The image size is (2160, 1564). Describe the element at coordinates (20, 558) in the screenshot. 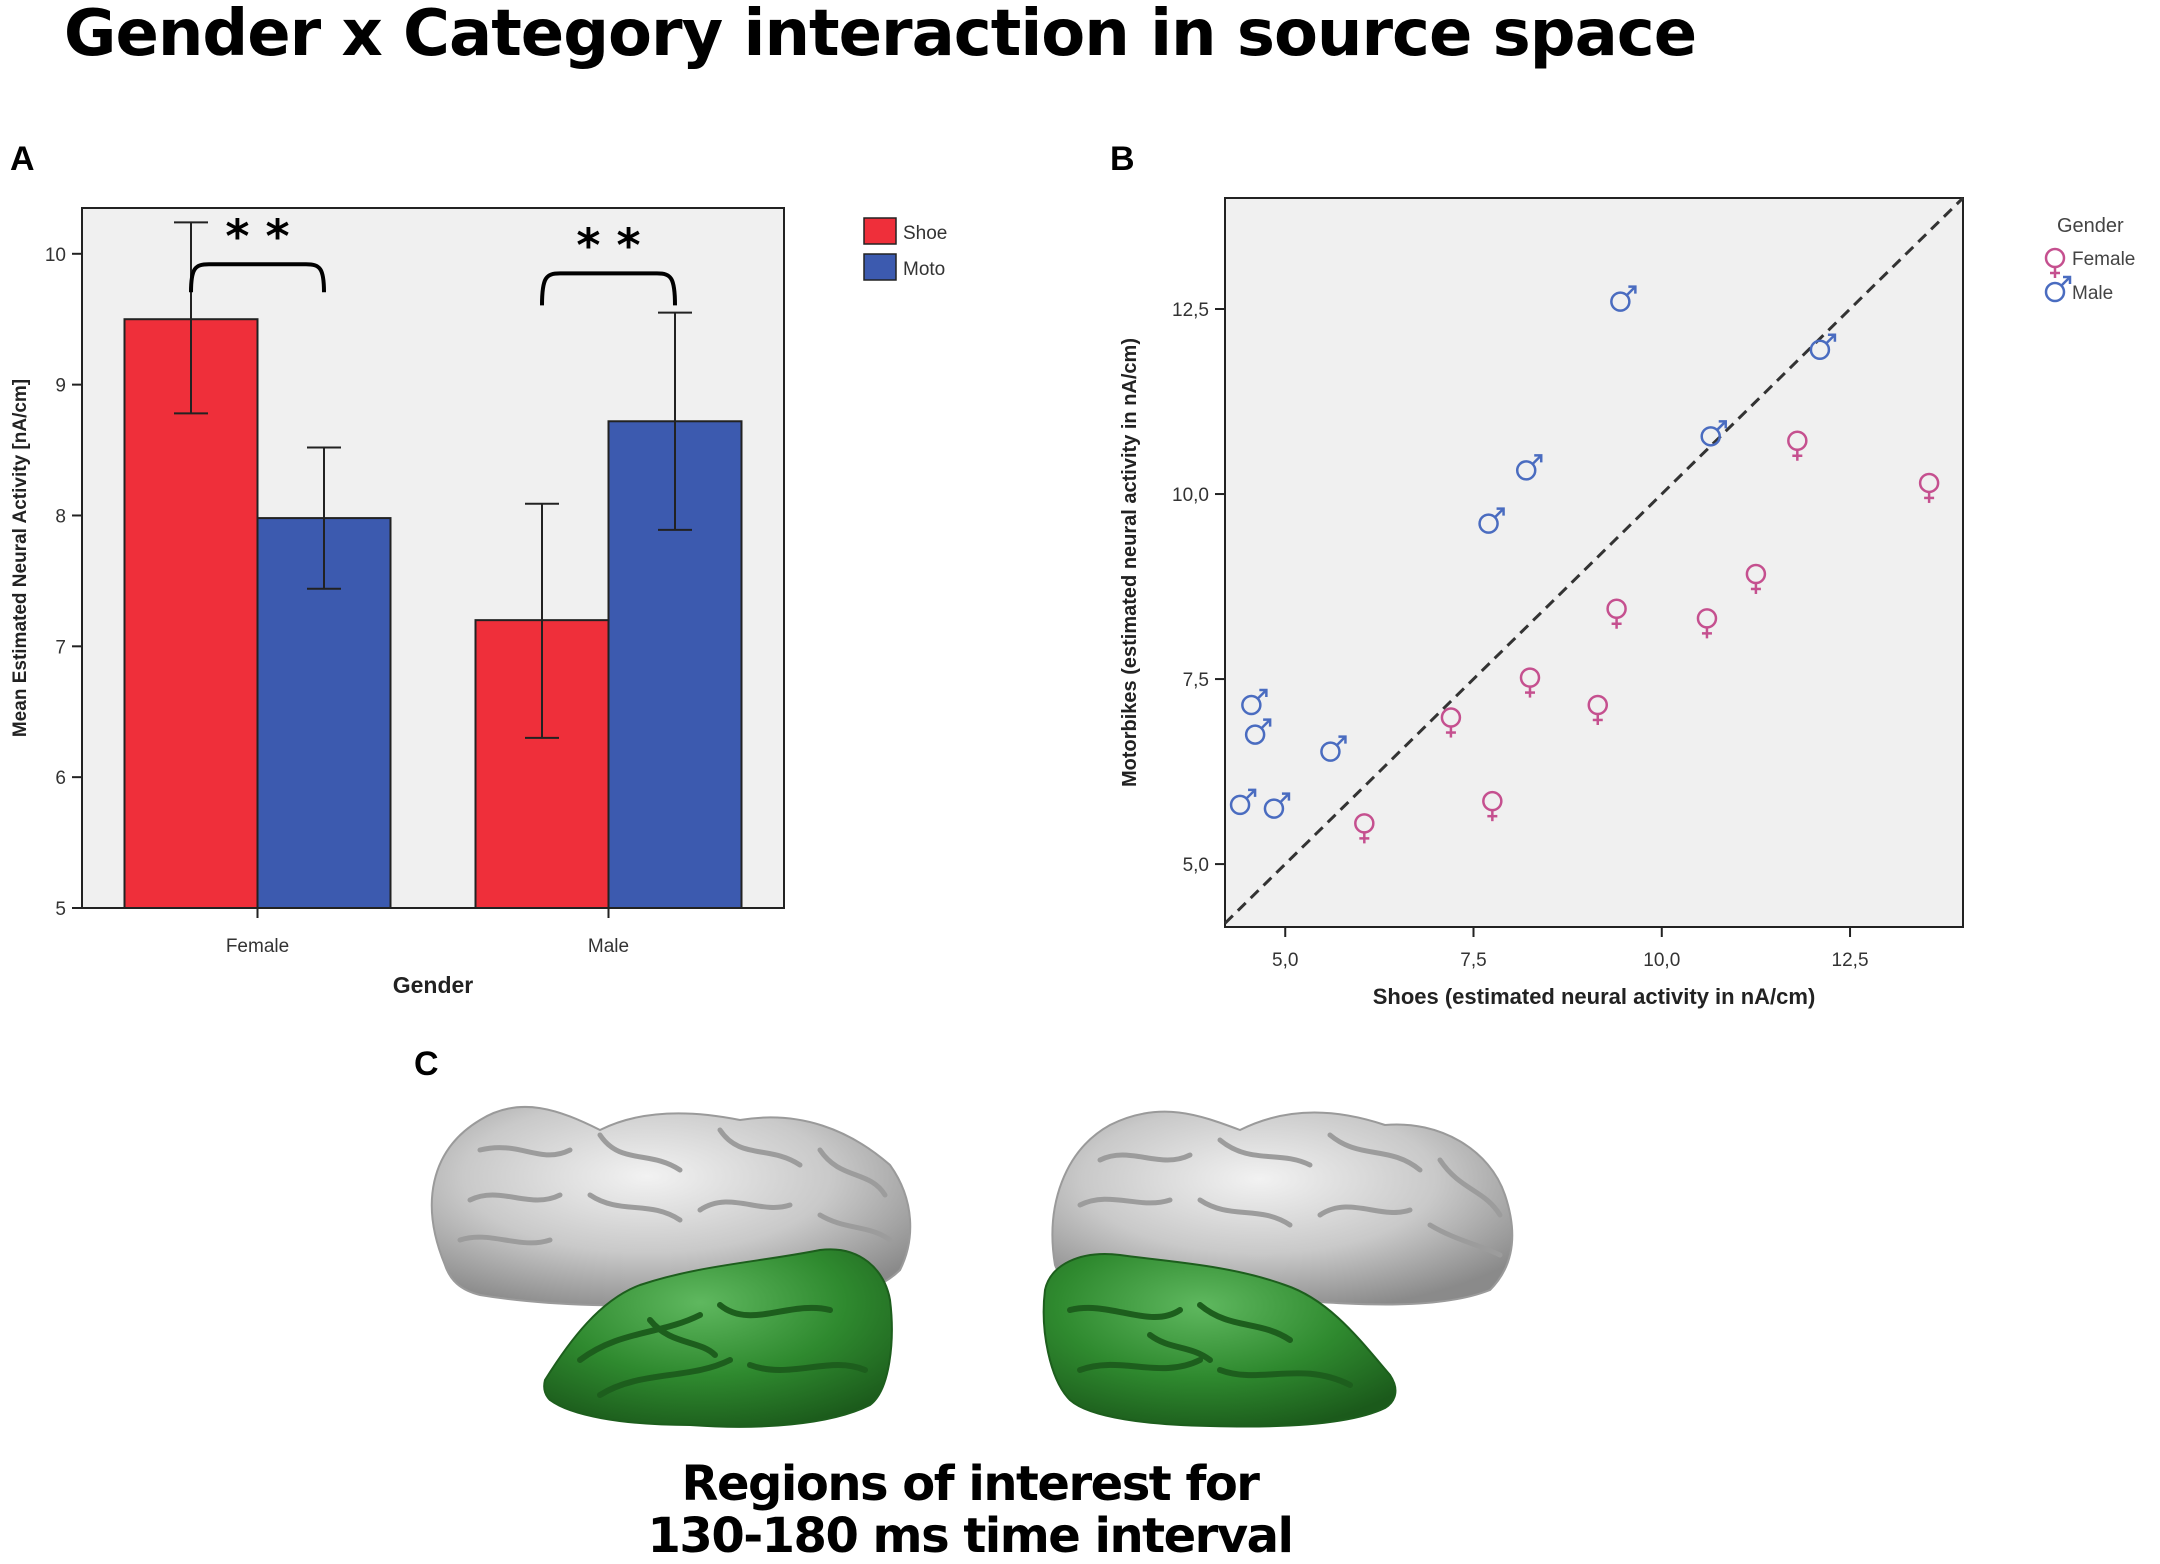

I see `y-axis-label-a: Mean Estimated Neural Activity [nA/cm]` at that location.